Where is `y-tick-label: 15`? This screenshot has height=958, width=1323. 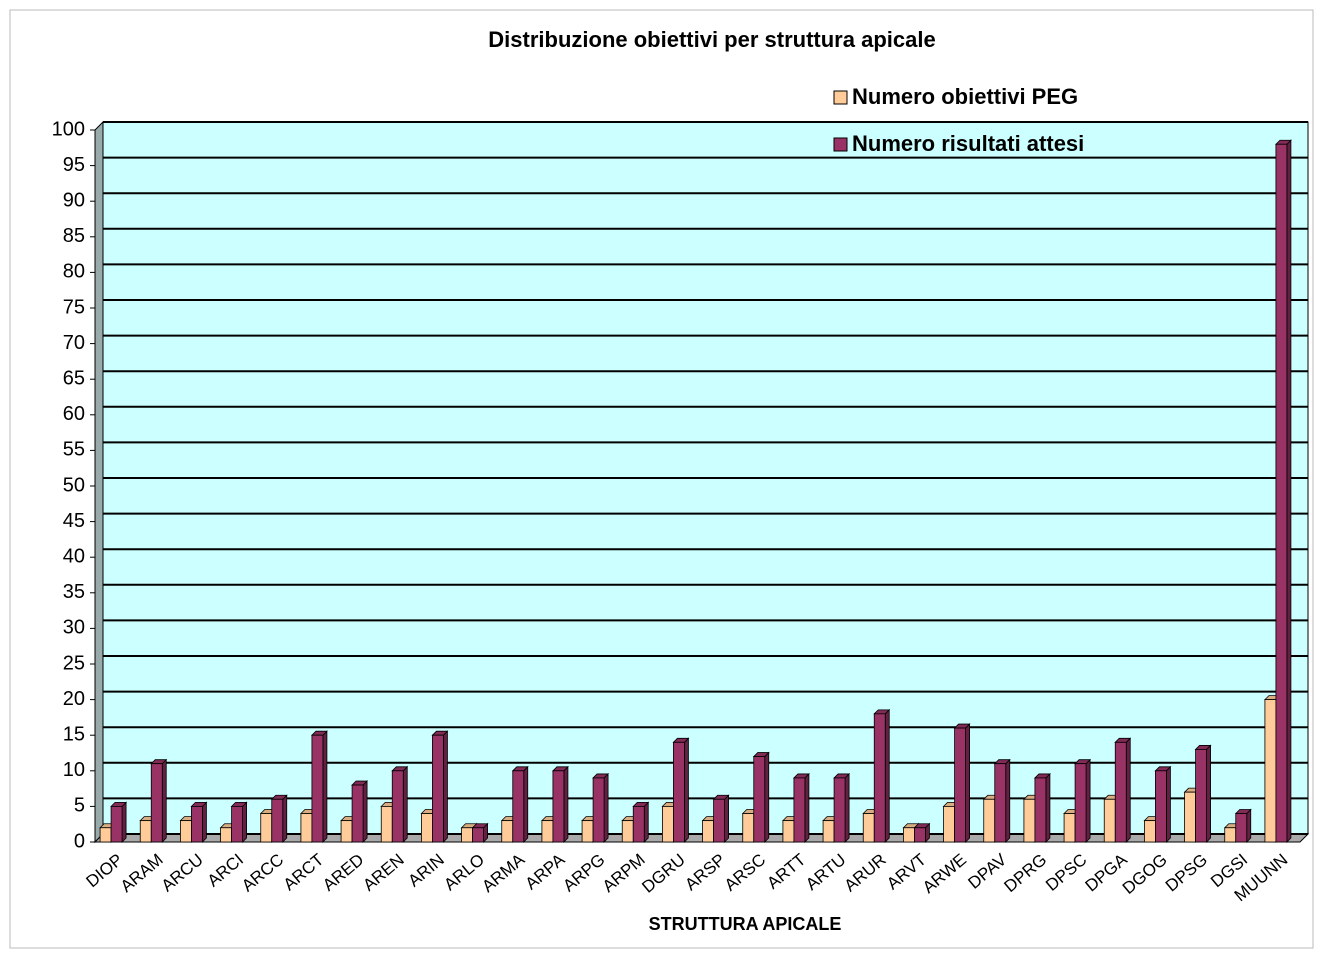
y-tick-label: 15 is located at coordinates (74, 734).